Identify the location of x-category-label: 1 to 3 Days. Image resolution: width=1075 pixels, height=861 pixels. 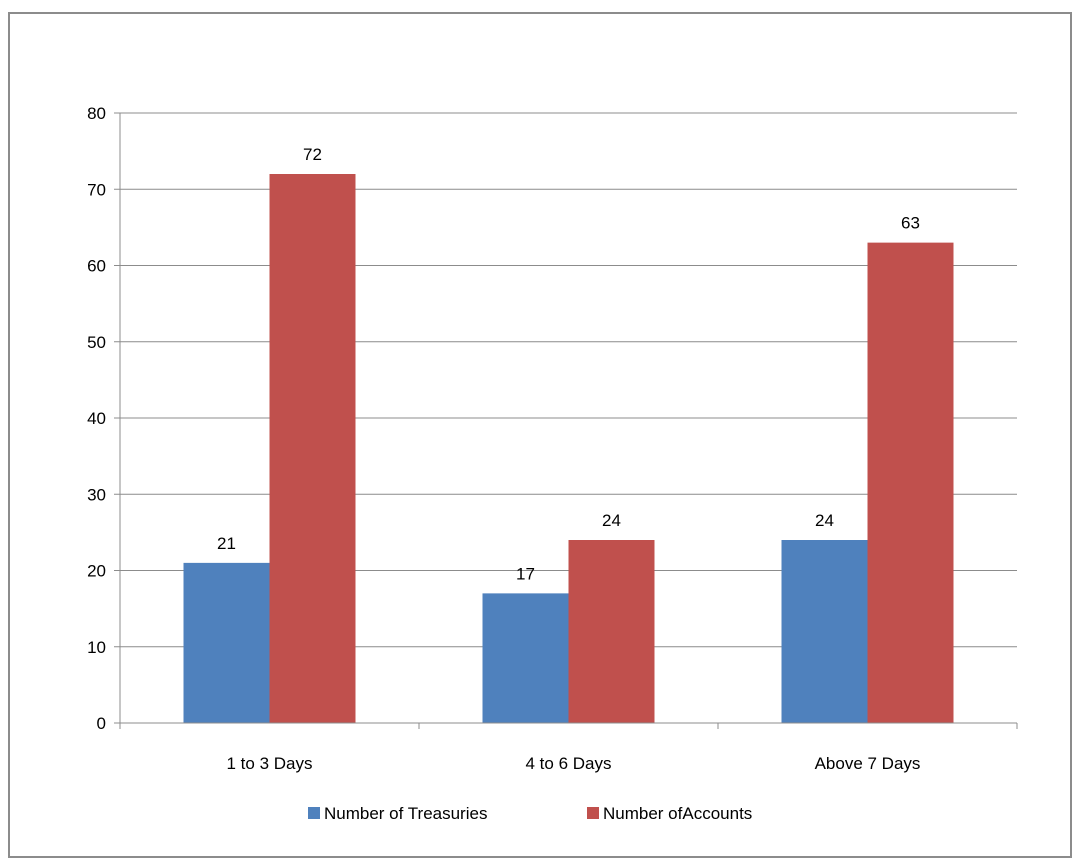
(270, 763).